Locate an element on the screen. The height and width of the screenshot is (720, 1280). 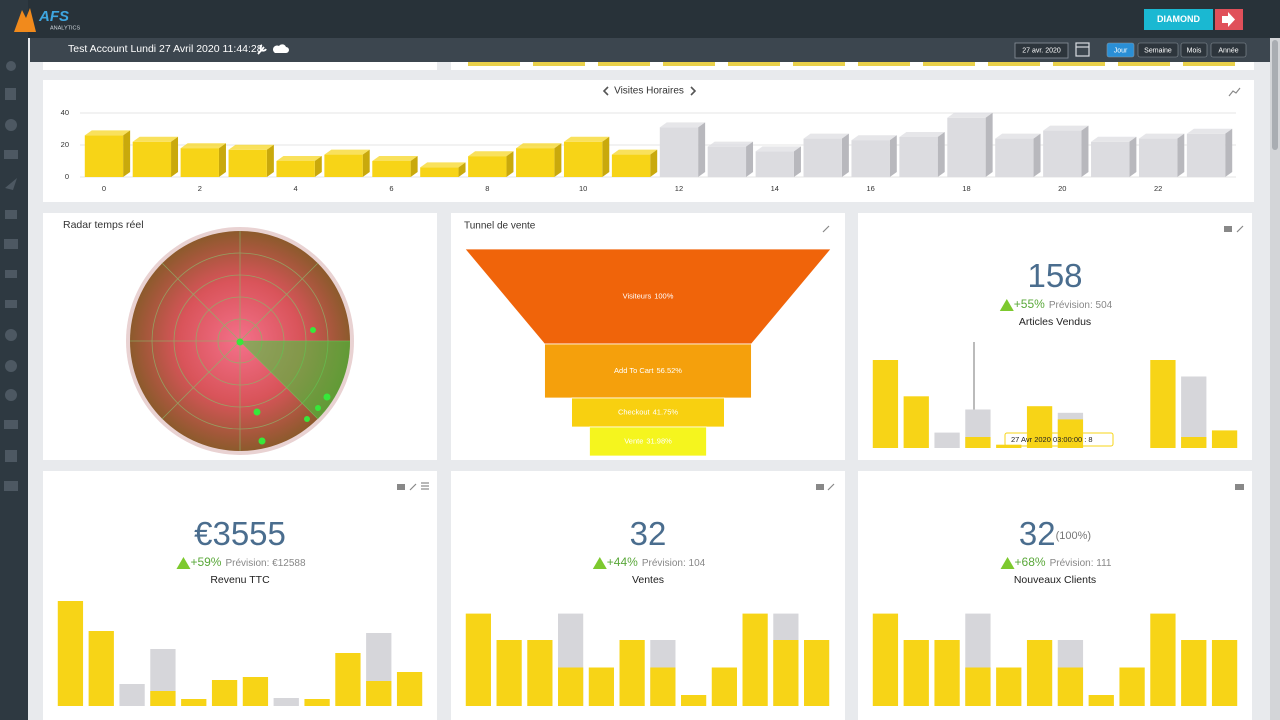
x-tick-label: 4 is located at coordinates (296, 188).